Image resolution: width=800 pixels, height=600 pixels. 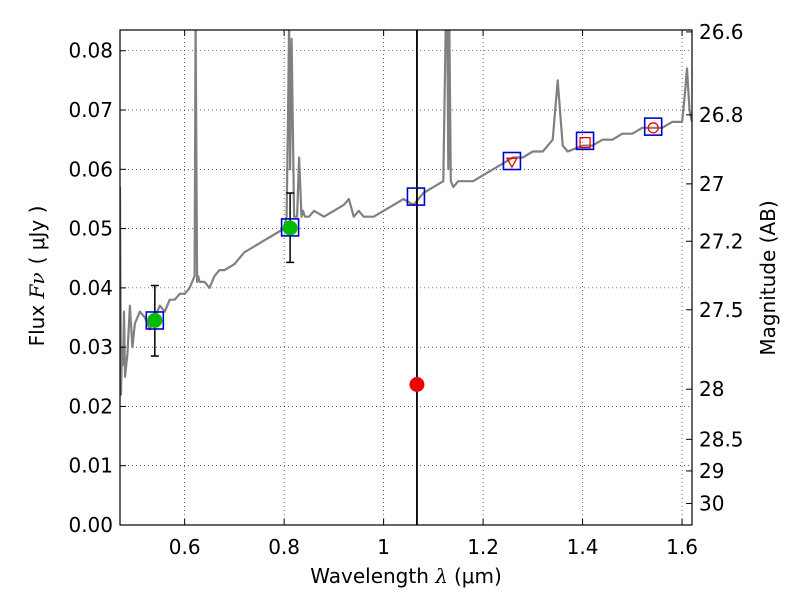 What do you see at coordinates (90, 406) in the screenshot?
I see `y-tick-label: 0.02` at bounding box center [90, 406].